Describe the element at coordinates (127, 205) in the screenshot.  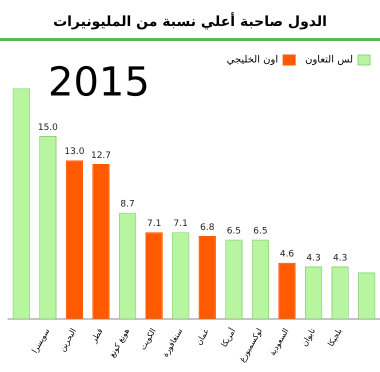
I see `data-label: 8.7` at that location.